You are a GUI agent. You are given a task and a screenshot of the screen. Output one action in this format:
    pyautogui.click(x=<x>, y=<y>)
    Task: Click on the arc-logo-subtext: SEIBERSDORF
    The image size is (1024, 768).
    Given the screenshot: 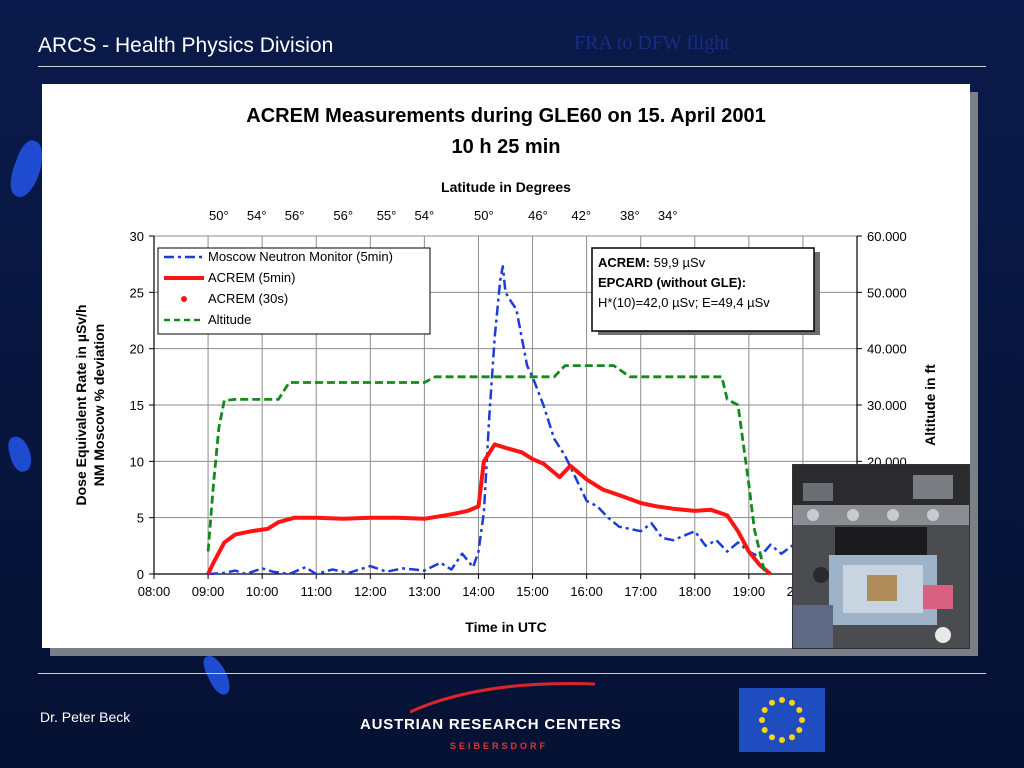 What is the action you would take?
    pyautogui.click(x=499, y=746)
    